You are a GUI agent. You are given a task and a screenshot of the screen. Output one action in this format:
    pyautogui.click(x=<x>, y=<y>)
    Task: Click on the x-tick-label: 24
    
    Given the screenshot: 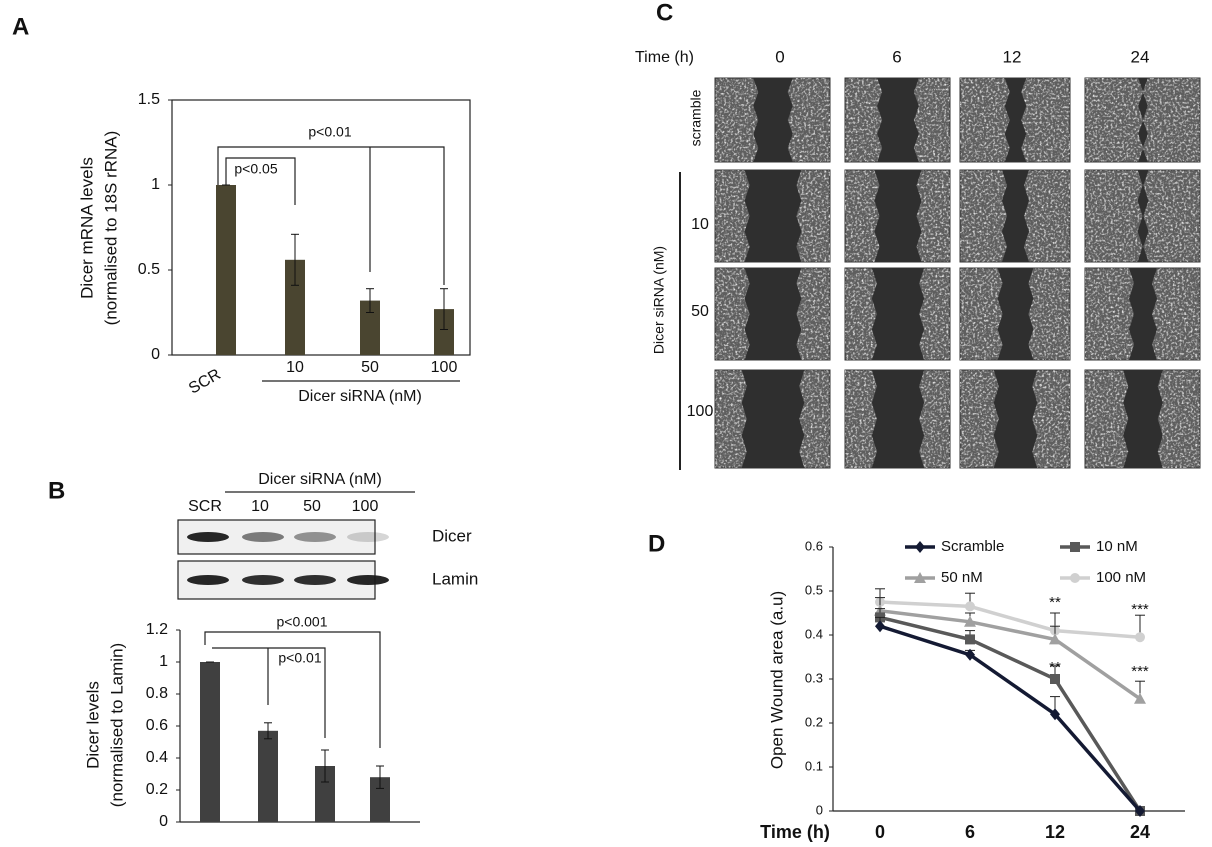 What is the action you would take?
    pyautogui.click(x=1140, y=832)
    